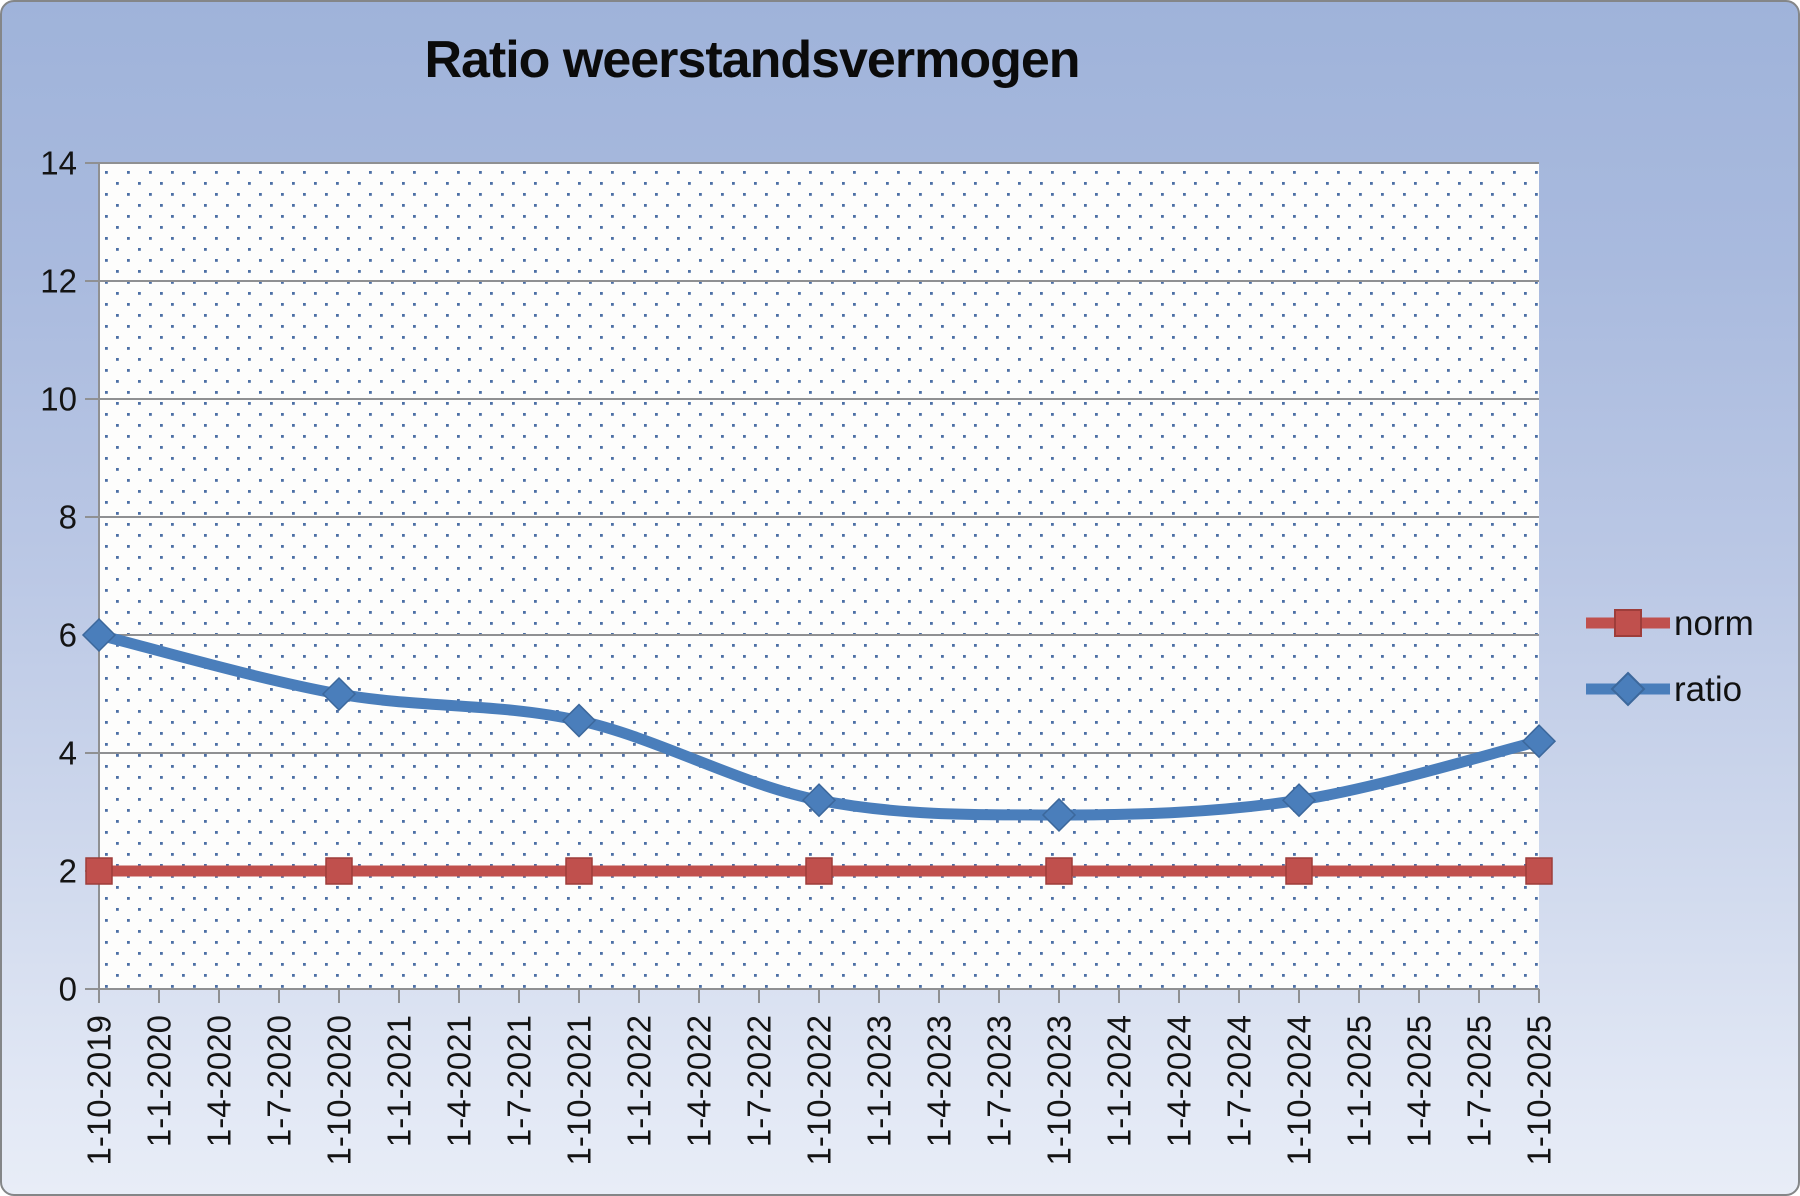 The height and width of the screenshot is (1196, 1800). What do you see at coordinates (58, 576) in the screenshot?
I see `y-axis-labels: 0 2 4 6 8 10 12 14` at bounding box center [58, 576].